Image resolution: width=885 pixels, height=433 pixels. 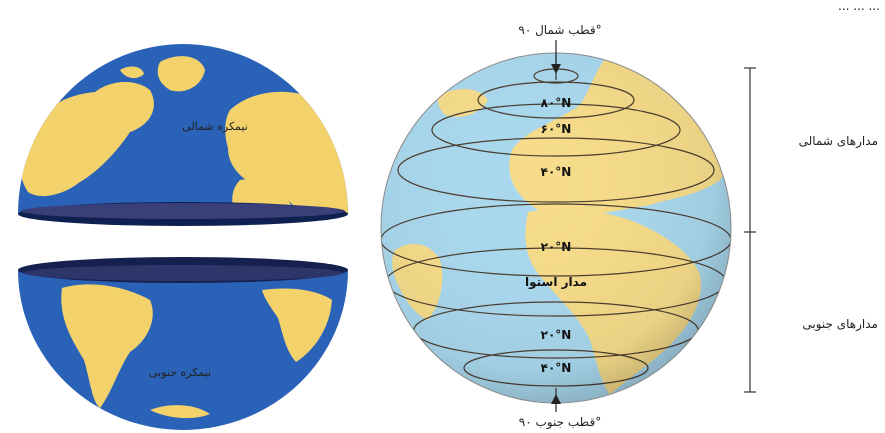 What do you see at coordinates (556, 129) in the screenshot?
I see `lat-60n-label: ۶۰°N` at bounding box center [556, 129].